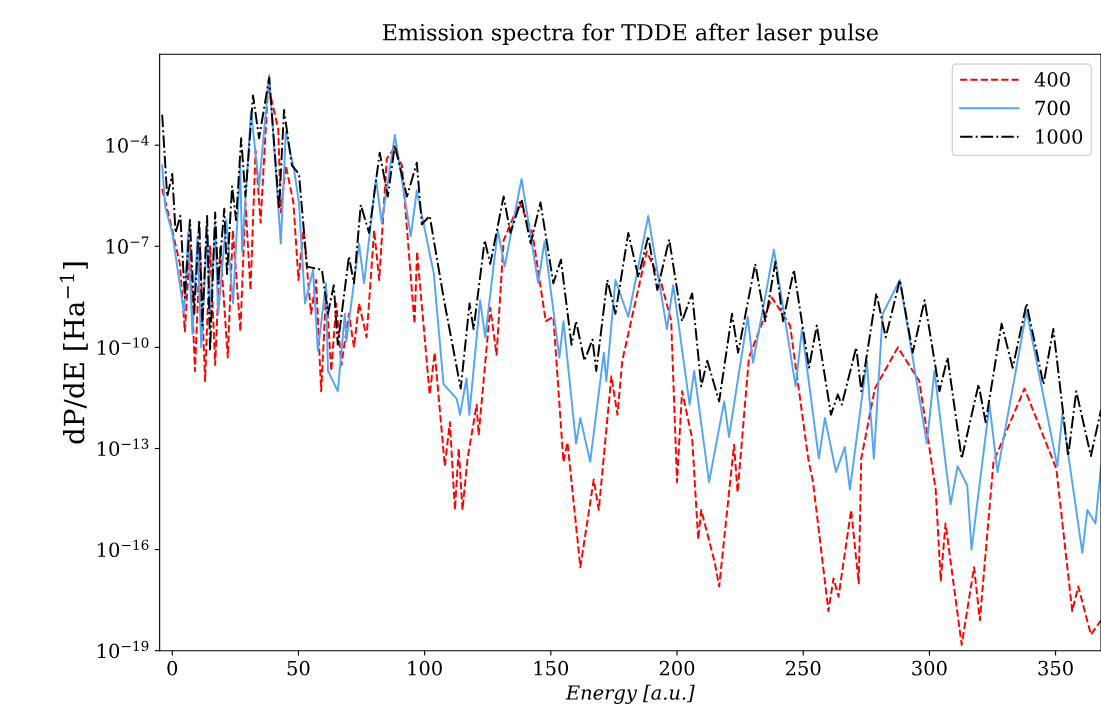 The width and height of the screenshot is (1101, 723). What do you see at coordinates (123, 649) in the screenshot?
I see `y-tick-label: 10$^{−19}$` at bounding box center [123, 649].